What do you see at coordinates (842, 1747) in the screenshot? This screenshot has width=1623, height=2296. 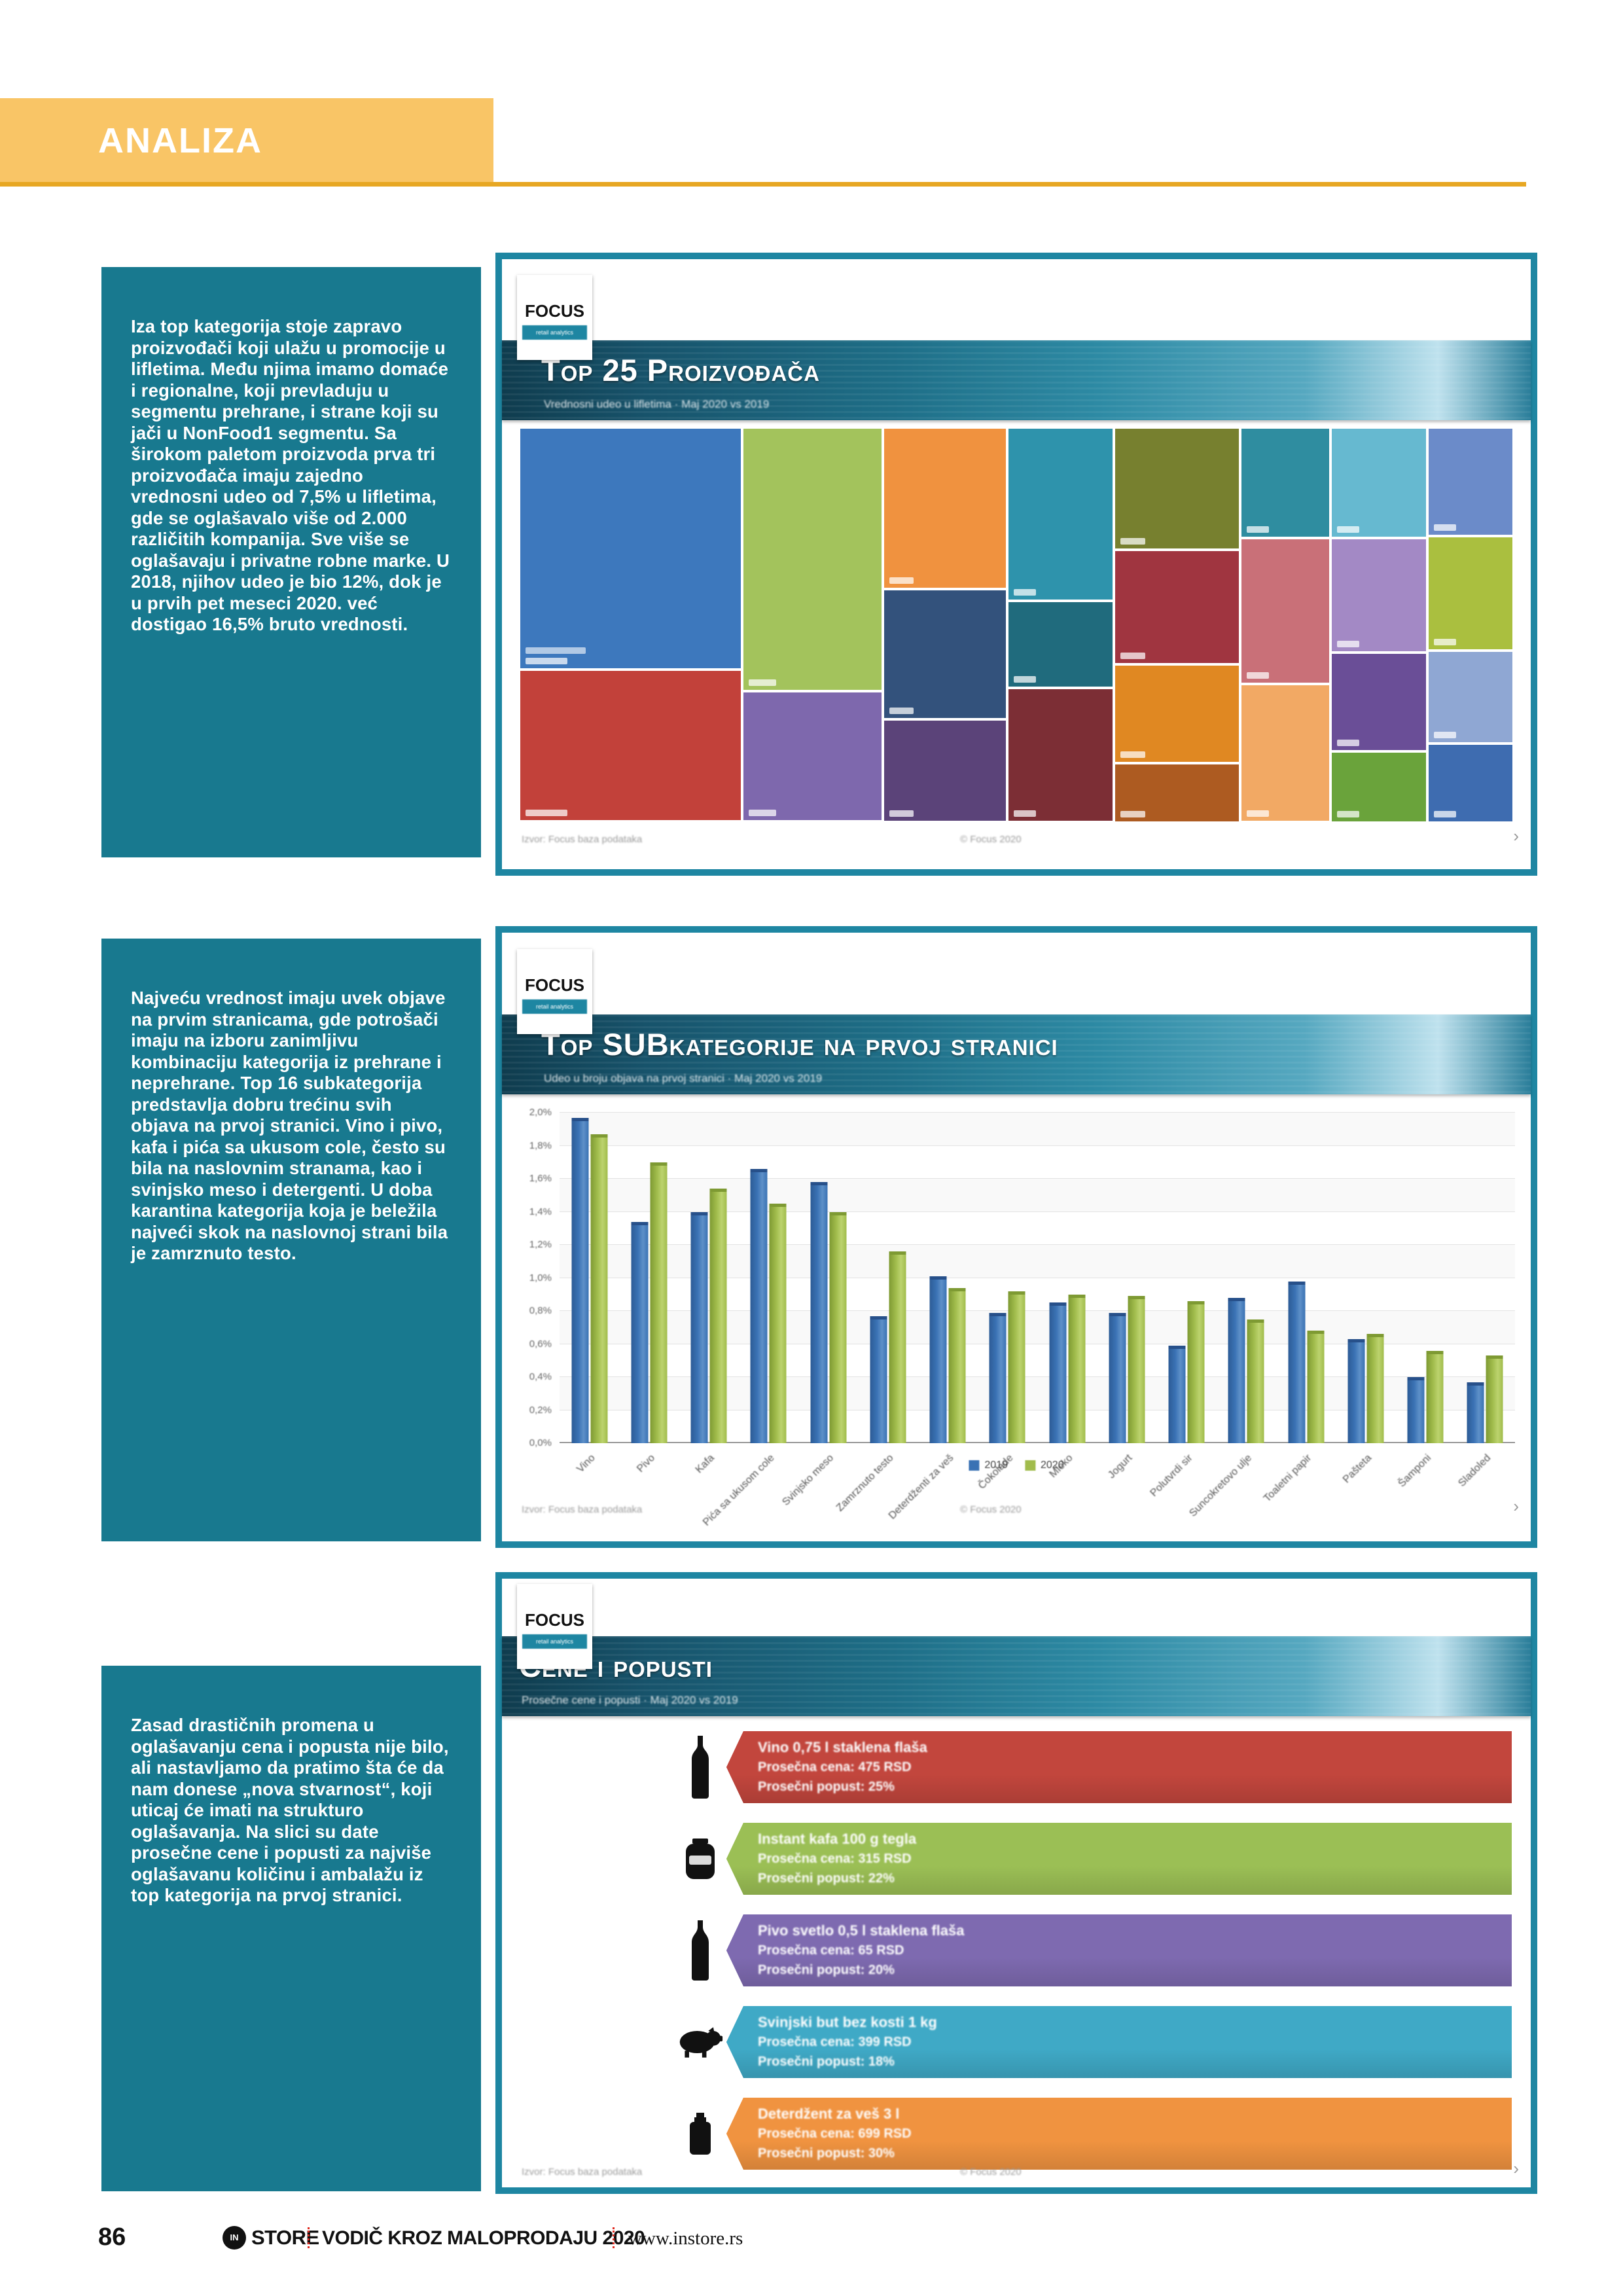 I see `price-ribbon-text-line: Vino 0,75 l staklena flaša` at bounding box center [842, 1747].